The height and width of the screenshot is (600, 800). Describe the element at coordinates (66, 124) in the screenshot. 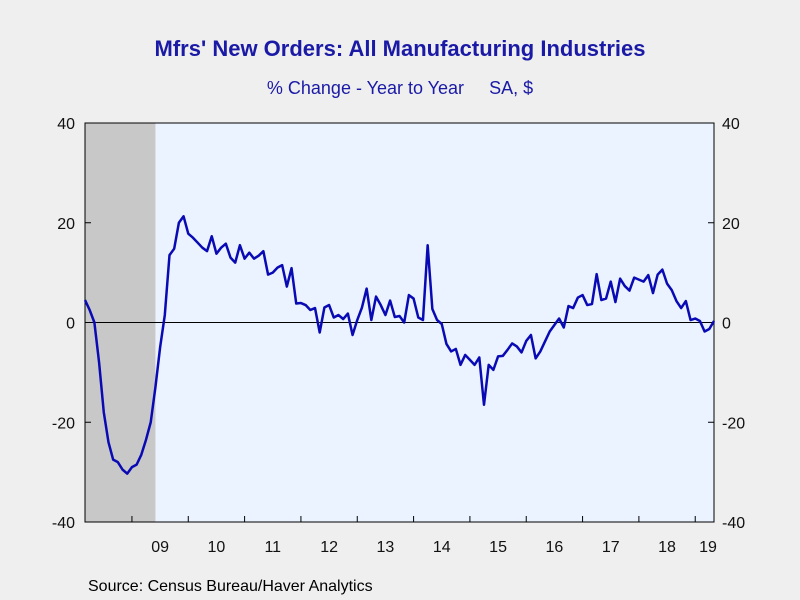

I see `y-tick-label-left: 40` at that location.